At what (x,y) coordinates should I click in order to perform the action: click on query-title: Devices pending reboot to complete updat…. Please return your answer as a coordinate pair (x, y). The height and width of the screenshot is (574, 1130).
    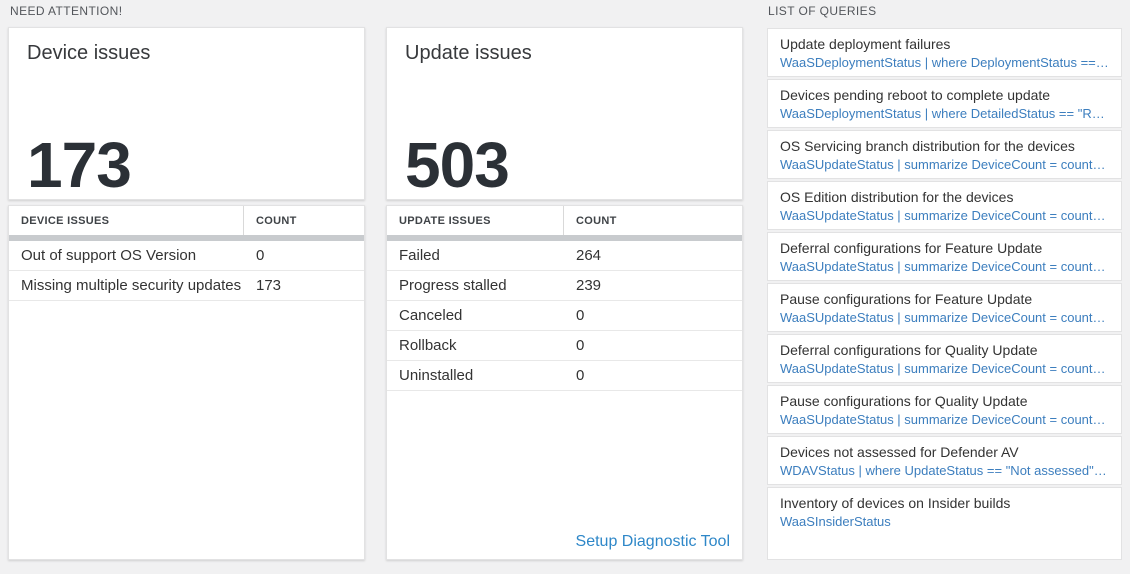
    Looking at the image, I should click on (915, 95).